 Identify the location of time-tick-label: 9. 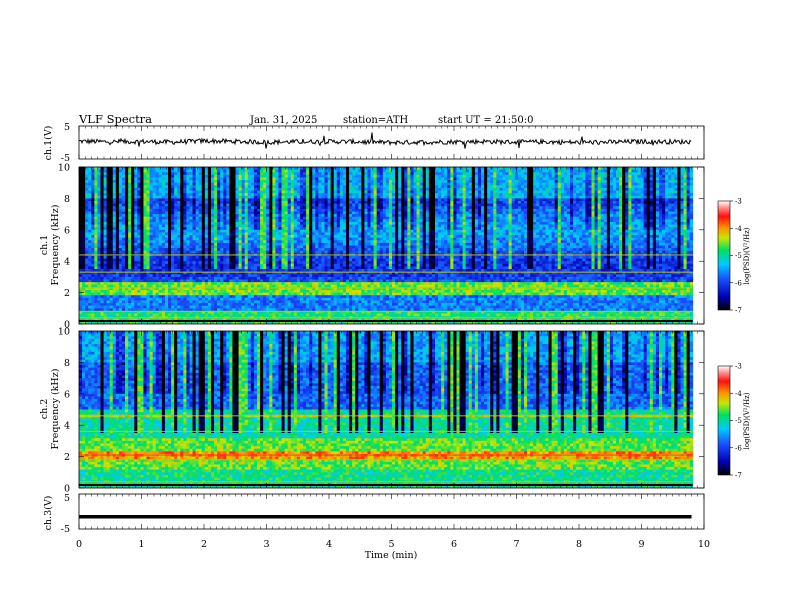
(641, 544).